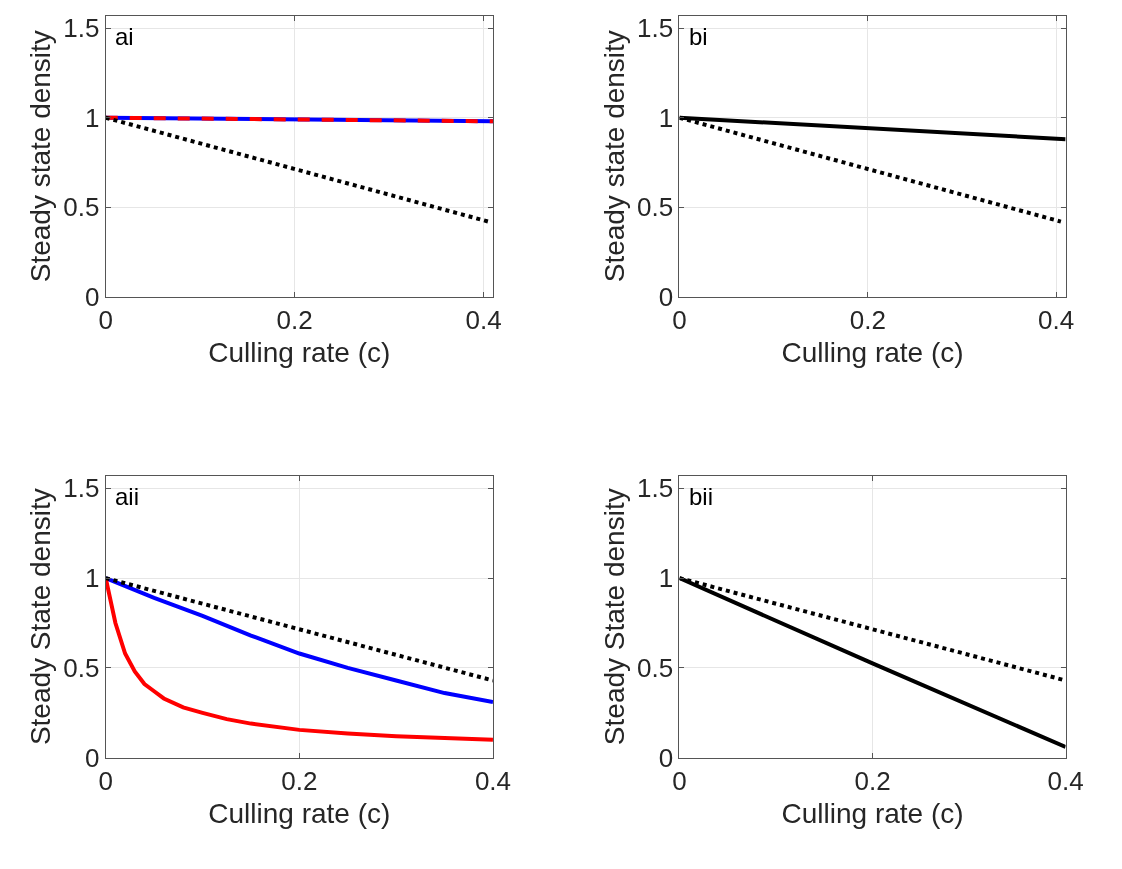 This screenshot has width=1122, height=869. I want to click on annotation: bi, so click(698, 36).